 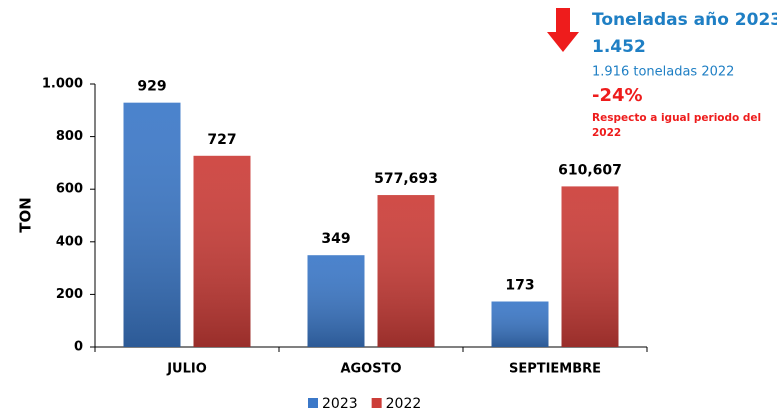 I want to click on x-tick-label: SEPTIEMBRE, so click(x=555, y=369).